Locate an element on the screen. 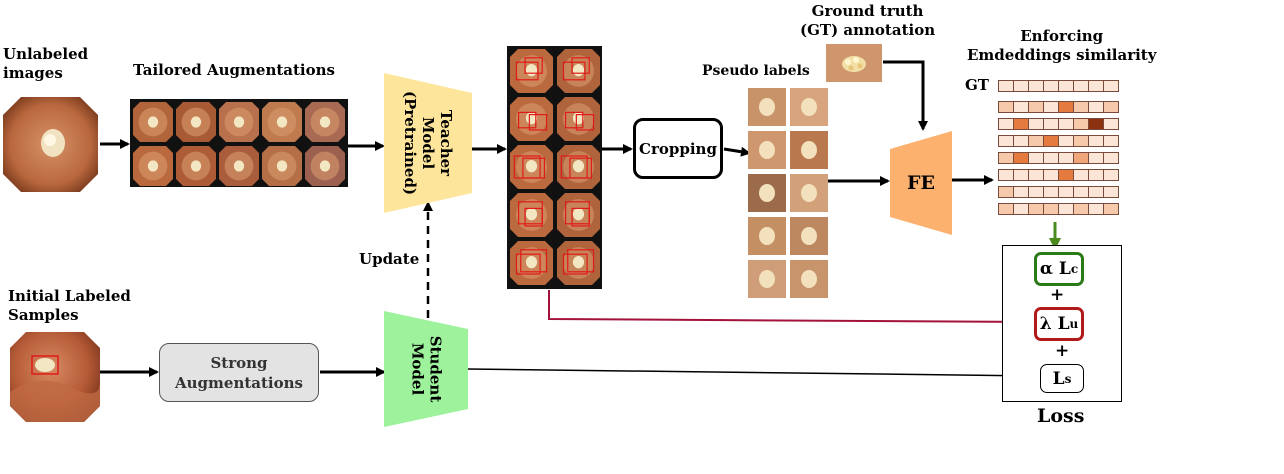 The image size is (1284, 474). update-label: Update is located at coordinates (389, 259).